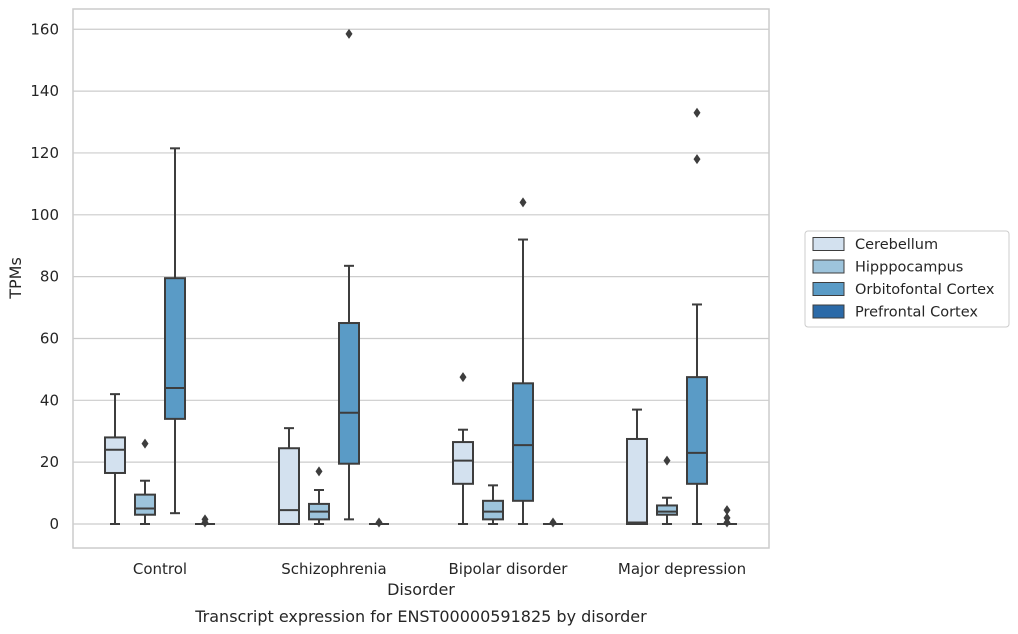 This screenshot has width=1018, height=634. What do you see at coordinates (160, 569) in the screenshot?
I see `x-tick-label: Control` at bounding box center [160, 569].